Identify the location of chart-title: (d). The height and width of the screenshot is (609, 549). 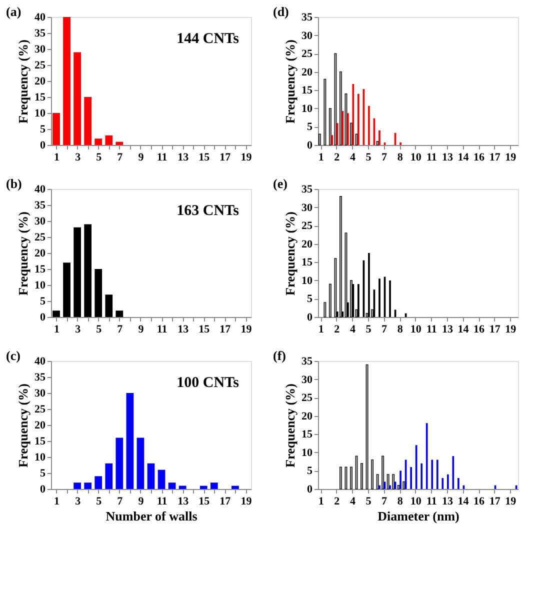
(281, 11).